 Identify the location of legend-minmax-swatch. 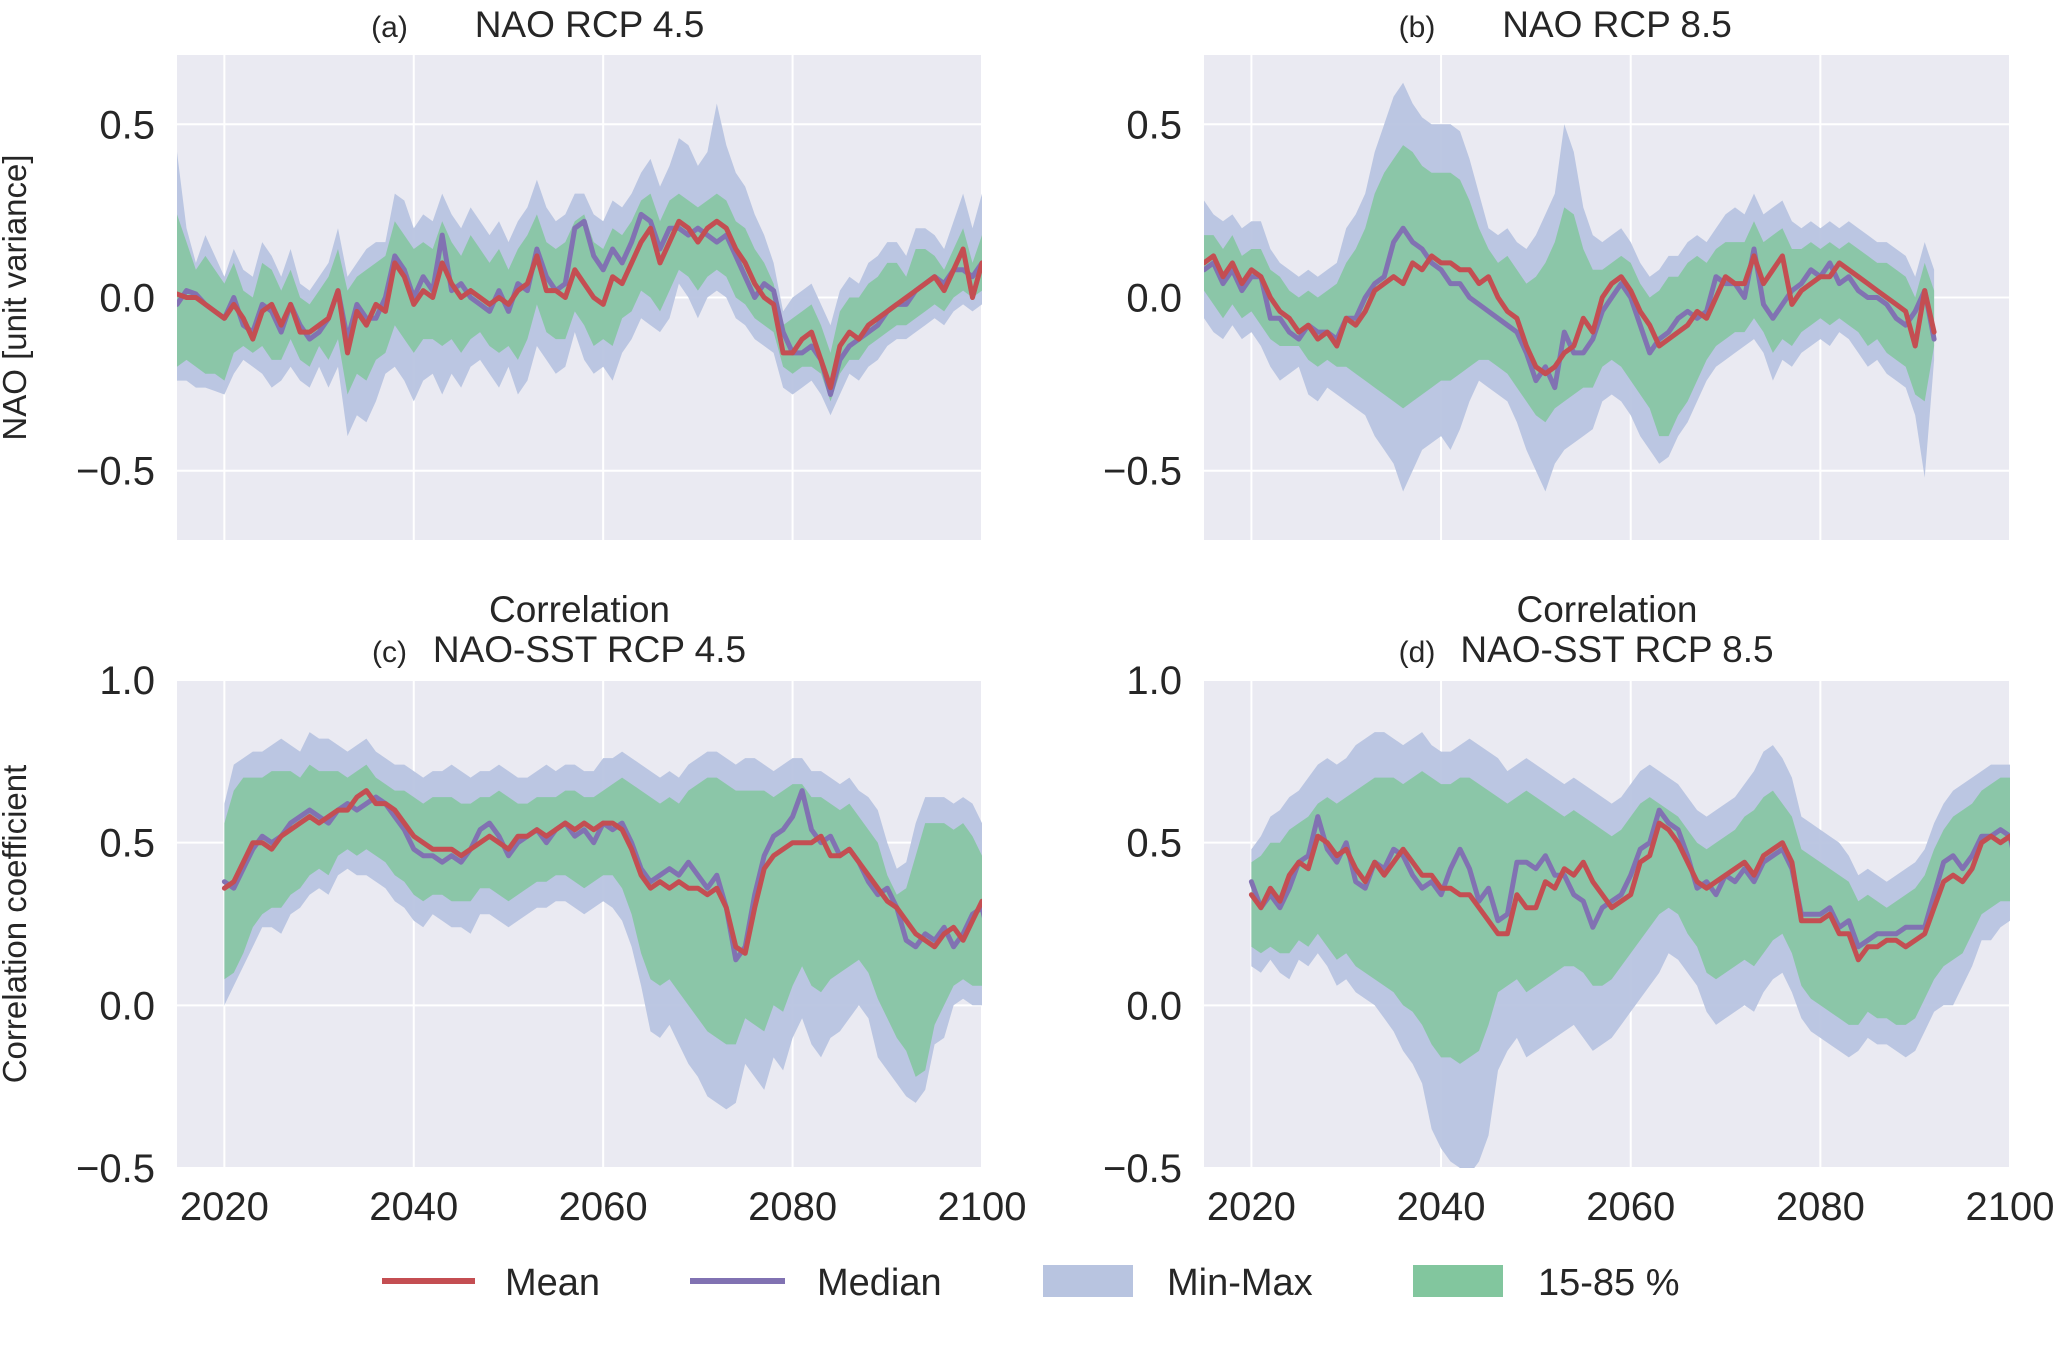
(1088, 1281).